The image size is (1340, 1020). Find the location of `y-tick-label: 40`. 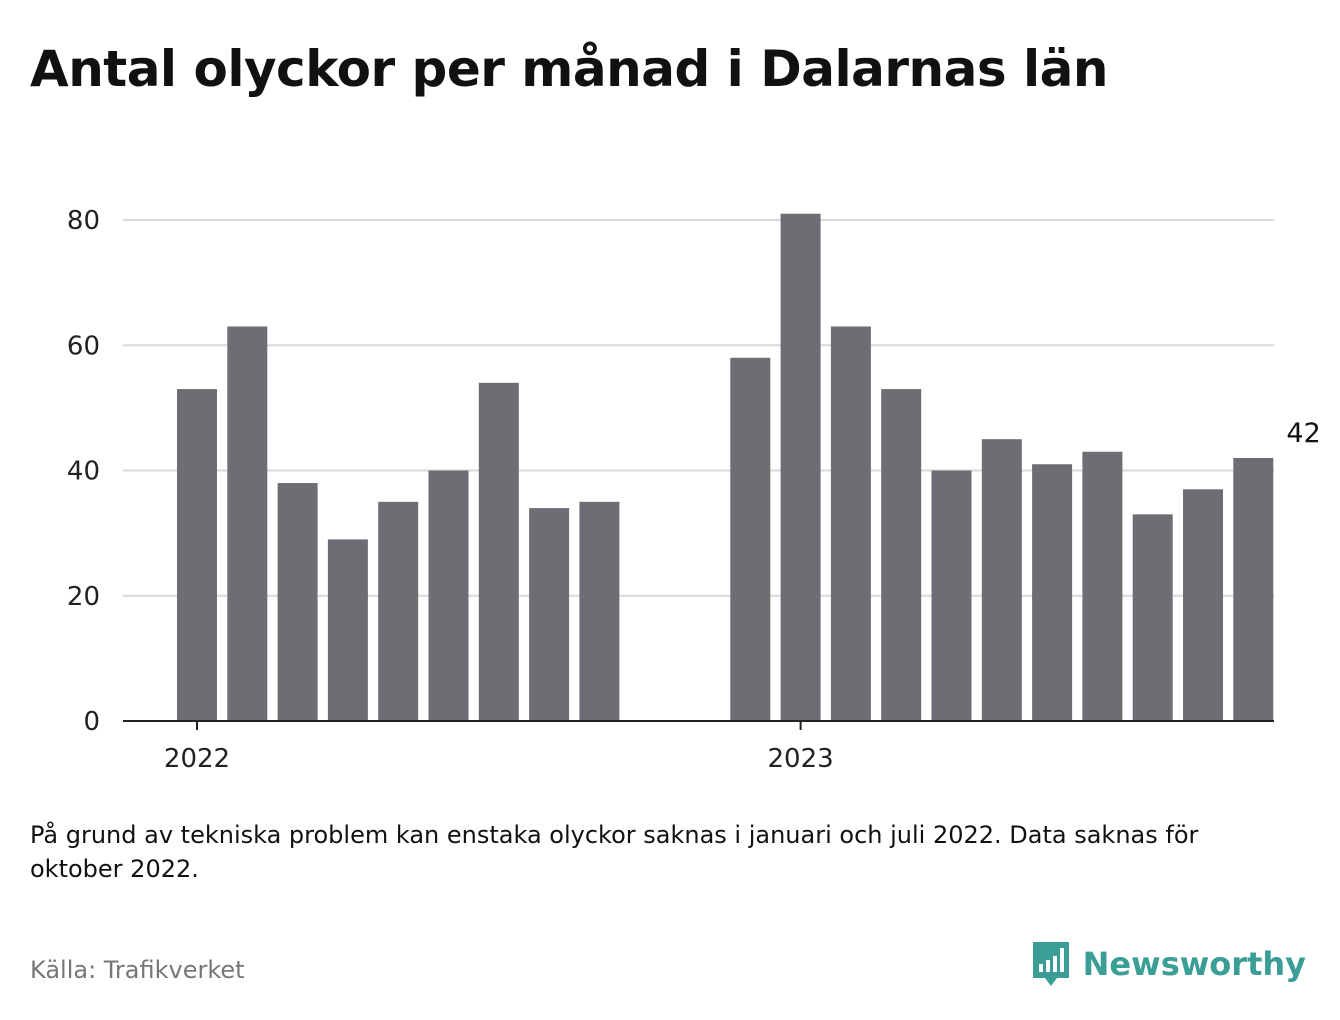

y-tick-label: 40 is located at coordinates (83, 472).